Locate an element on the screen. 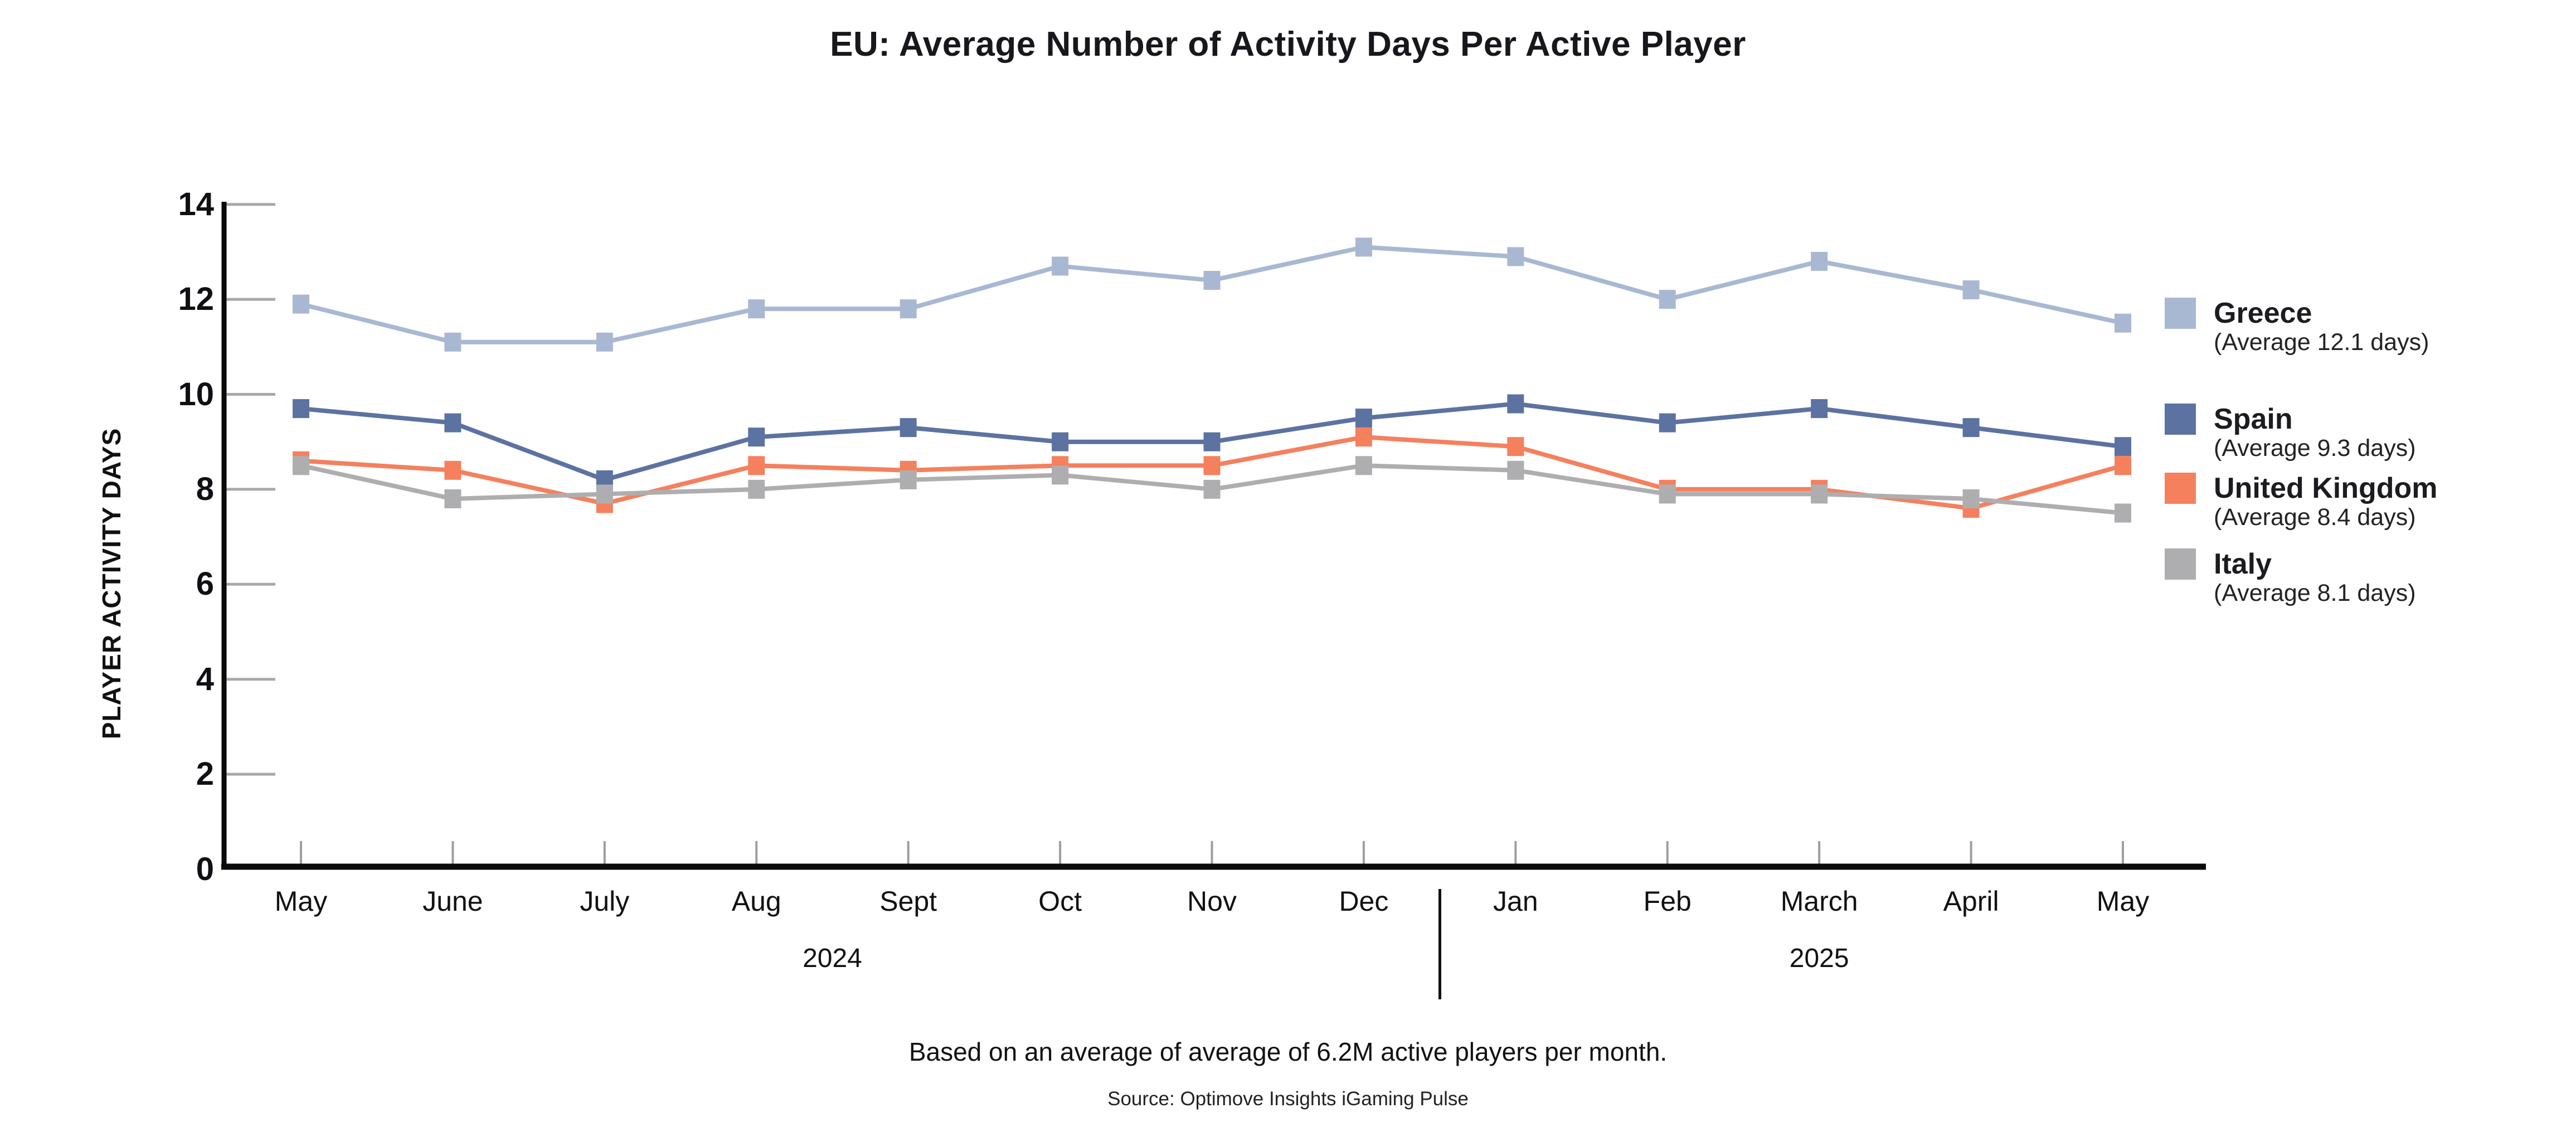  y-tick-label-12: 12 is located at coordinates (196, 299).